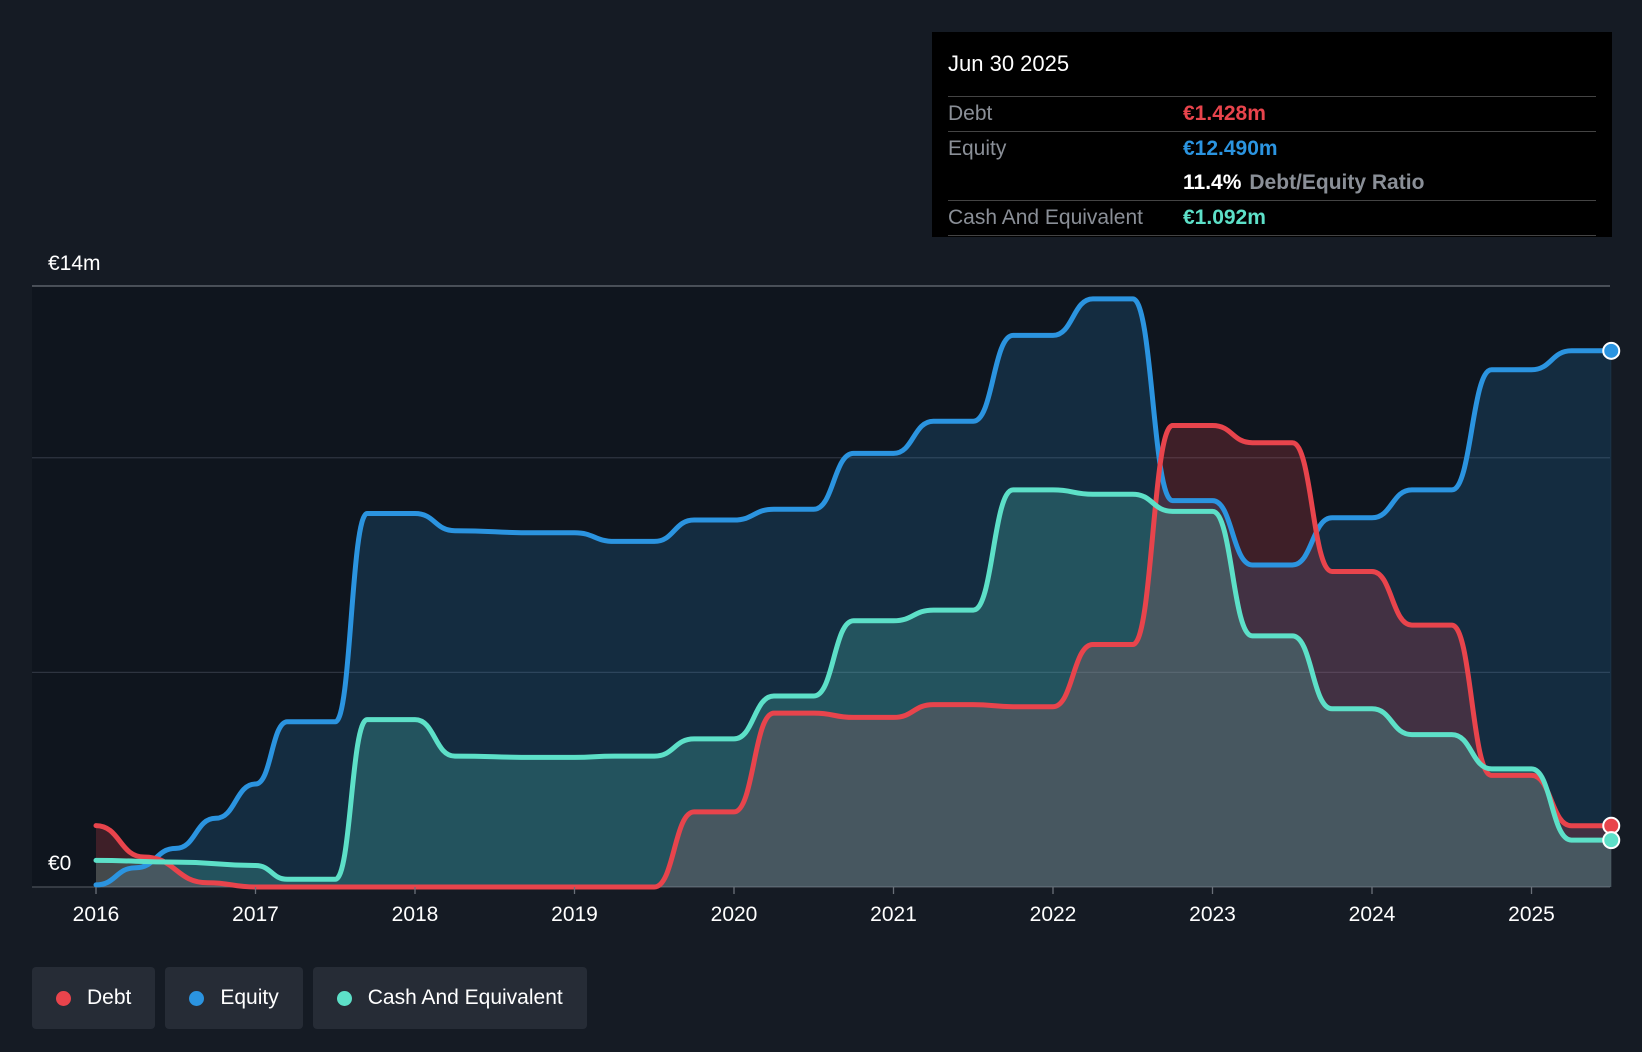 The image size is (1642, 1052). What do you see at coordinates (1372, 914) in the screenshot?
I see `x-tick-2024: 2024` at bounding box center [1372, 914].